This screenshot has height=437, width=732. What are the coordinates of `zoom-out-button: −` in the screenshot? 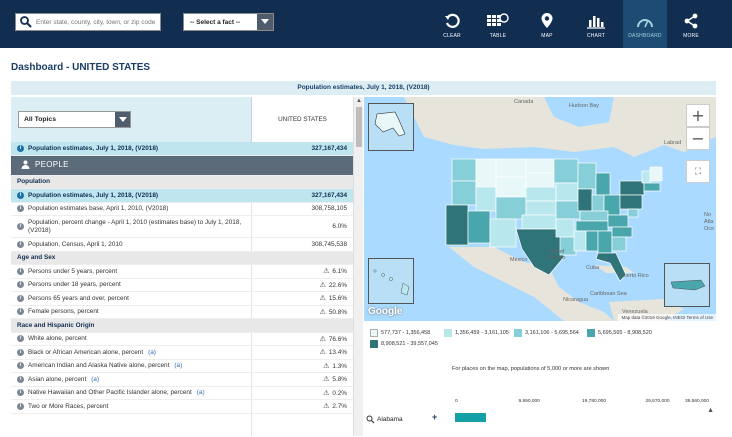 It's located at (698, 138).